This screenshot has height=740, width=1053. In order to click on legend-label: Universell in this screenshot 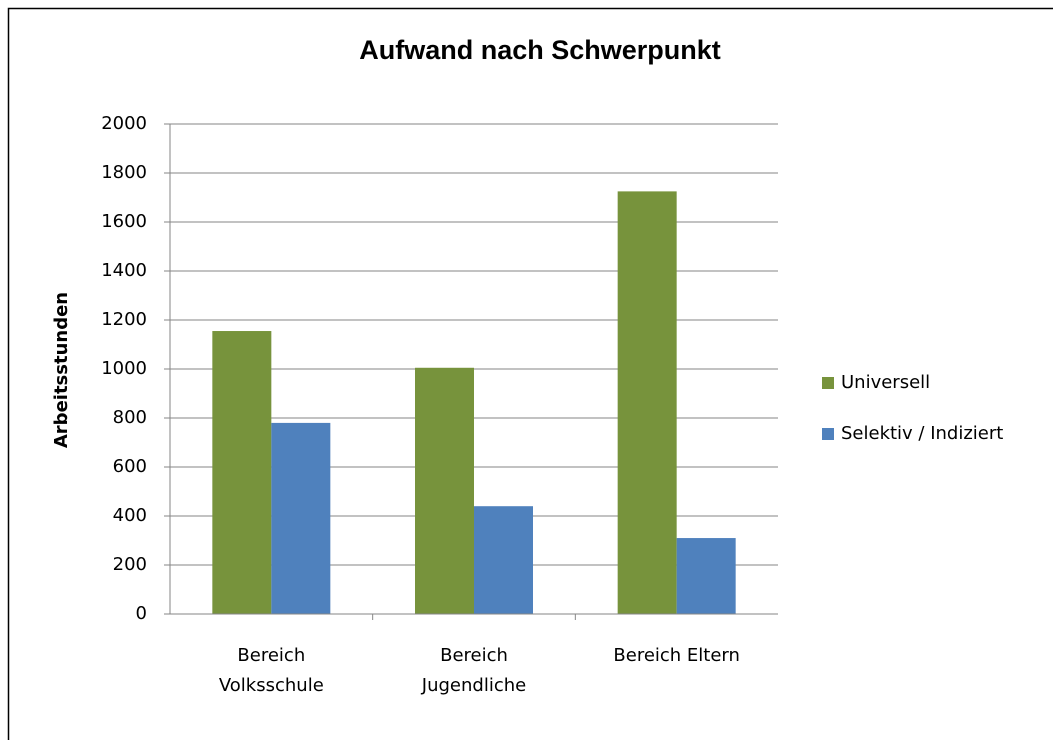, I will do `click(885, 382)`.